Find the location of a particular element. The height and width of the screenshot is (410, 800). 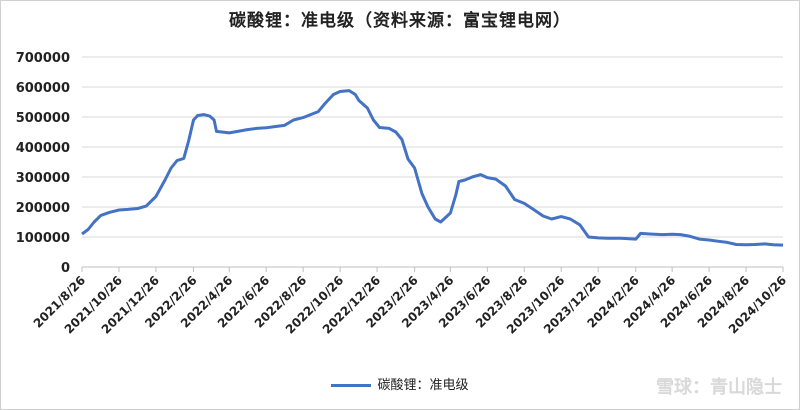

watermark: 雪球：青山隐士 is located at coordinates (719, 387).